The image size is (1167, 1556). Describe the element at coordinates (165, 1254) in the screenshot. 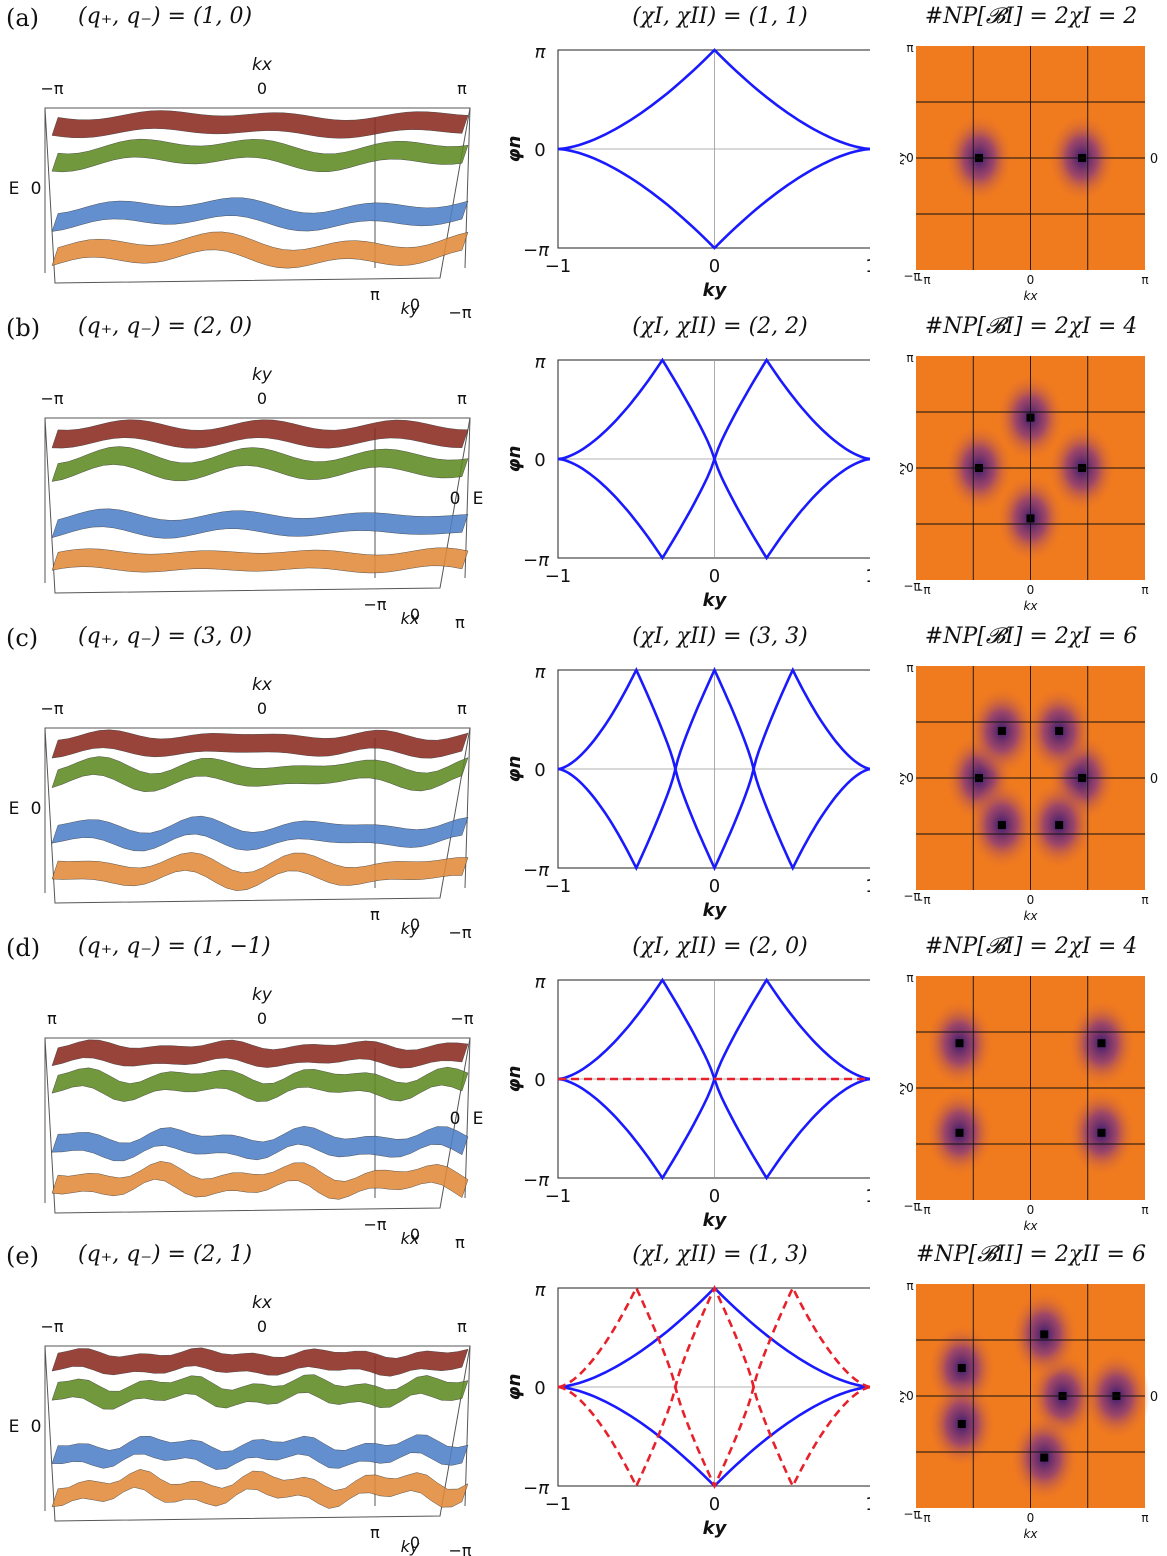

I see `charge-label: (q₊, q₋) = (2, 1)` at that location.